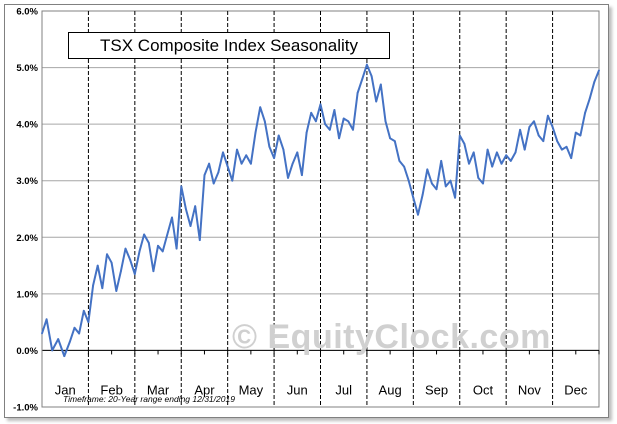  What do you see at coordinates (343, 389) in the screenshot?
I see `x-tick-label: Jul` at bounding box center [343, 389].